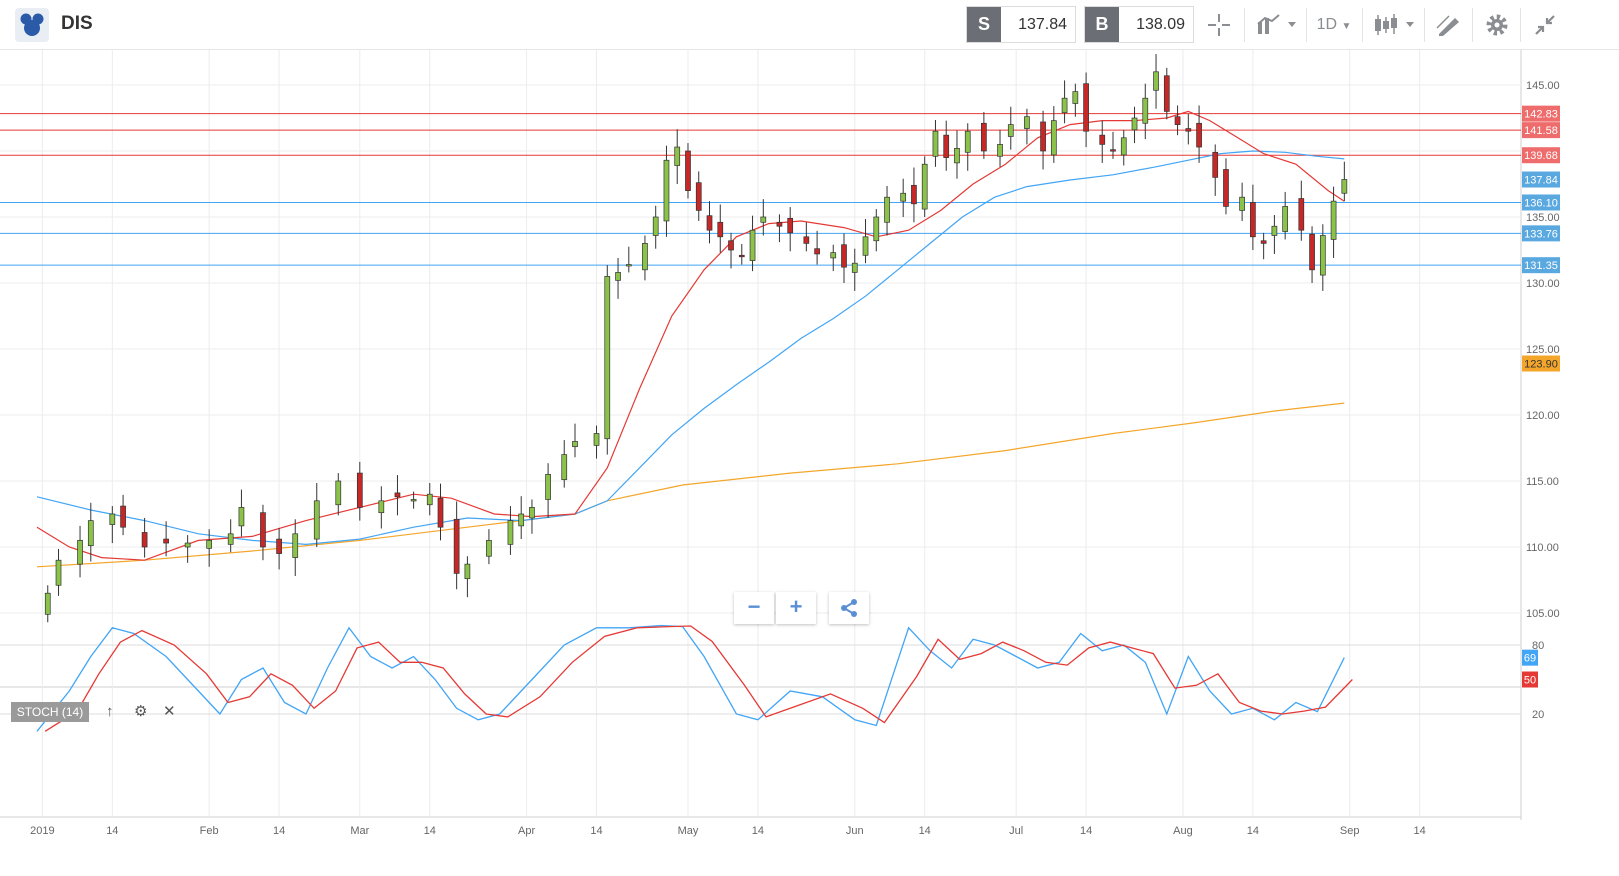 The height and width of the screenshot is (876, 1619). Describe the element at coordinates (1139, 24) in the screenshot. I see `buy-price-button: B 138.09` at that location.